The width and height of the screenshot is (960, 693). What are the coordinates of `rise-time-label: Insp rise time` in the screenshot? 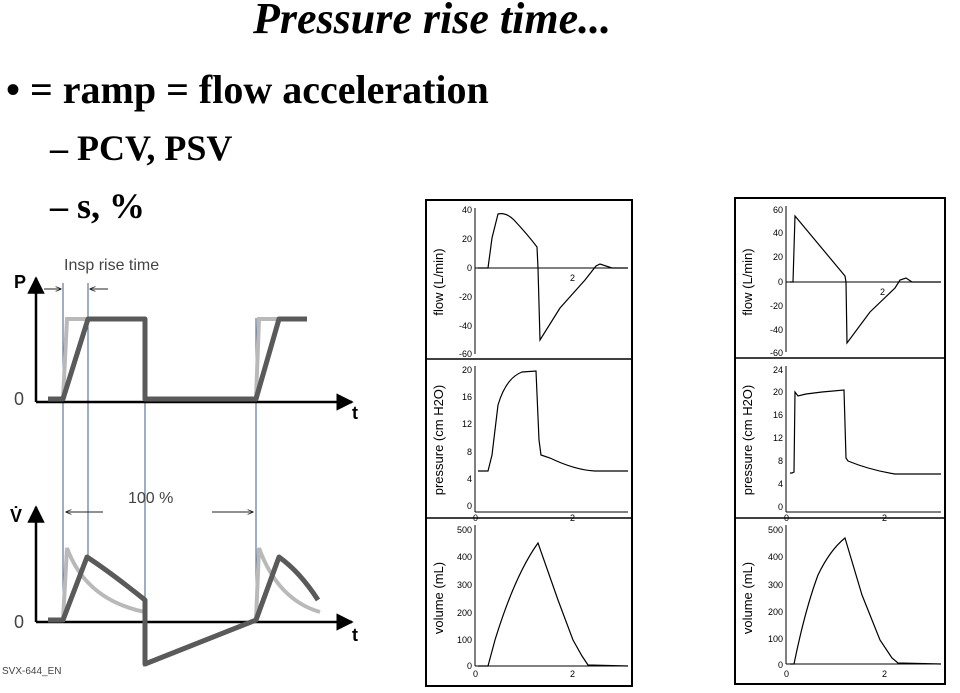 It's located at (111, 265).